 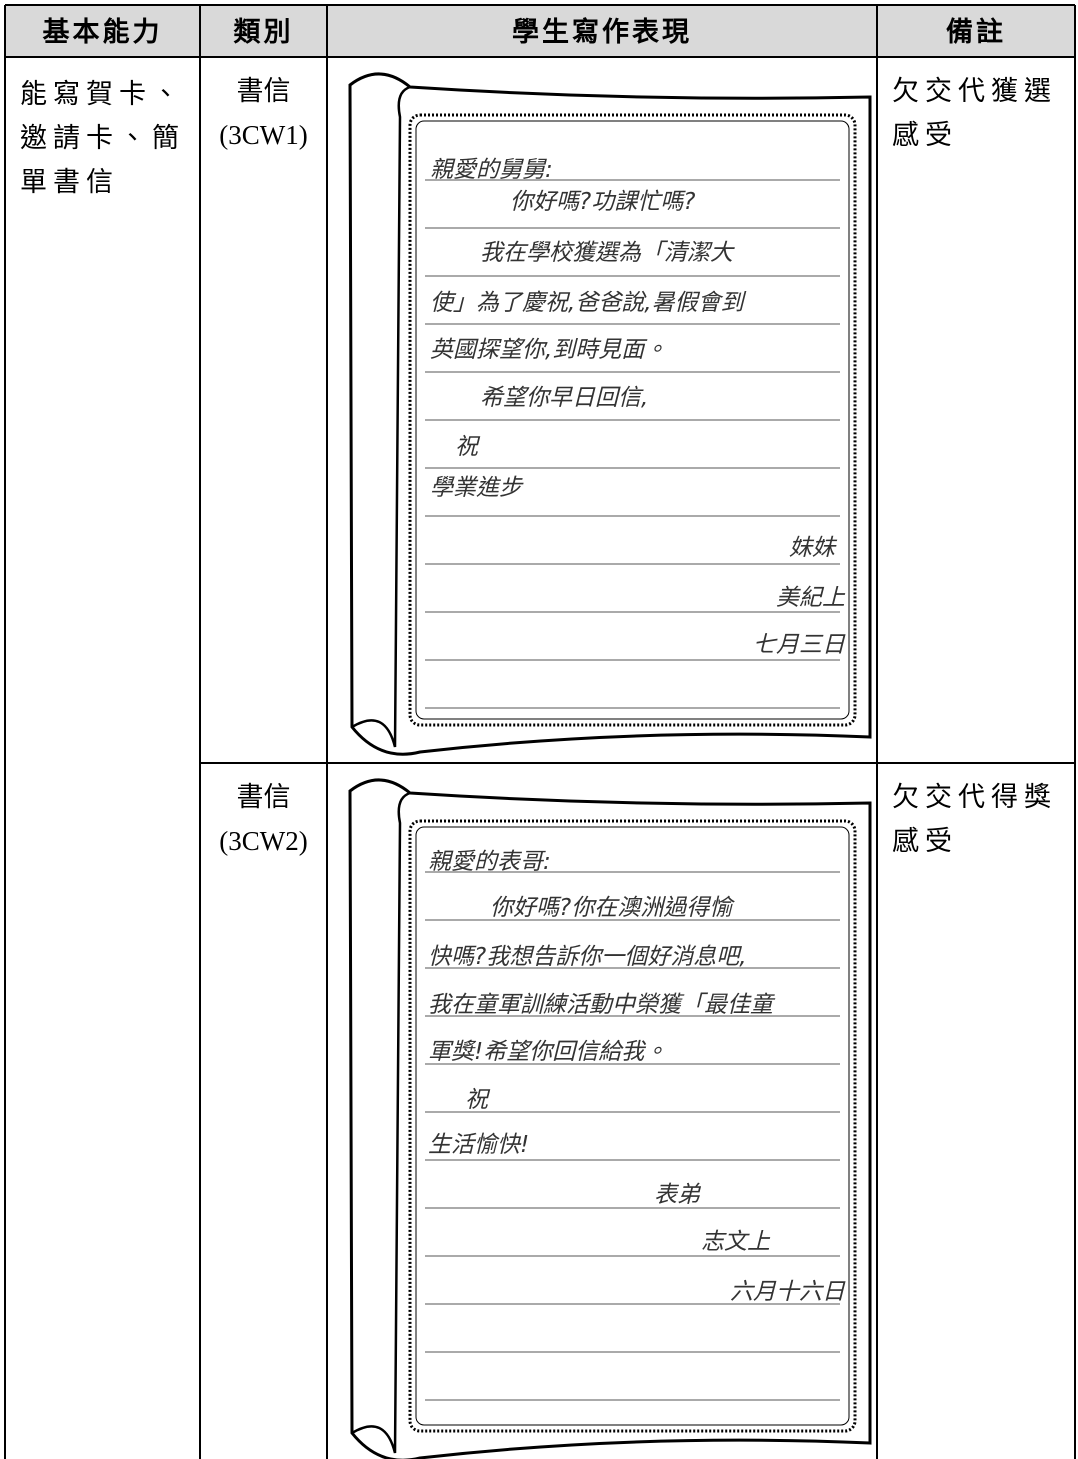 I want to click on header-bg, so click(x=540, y=31).